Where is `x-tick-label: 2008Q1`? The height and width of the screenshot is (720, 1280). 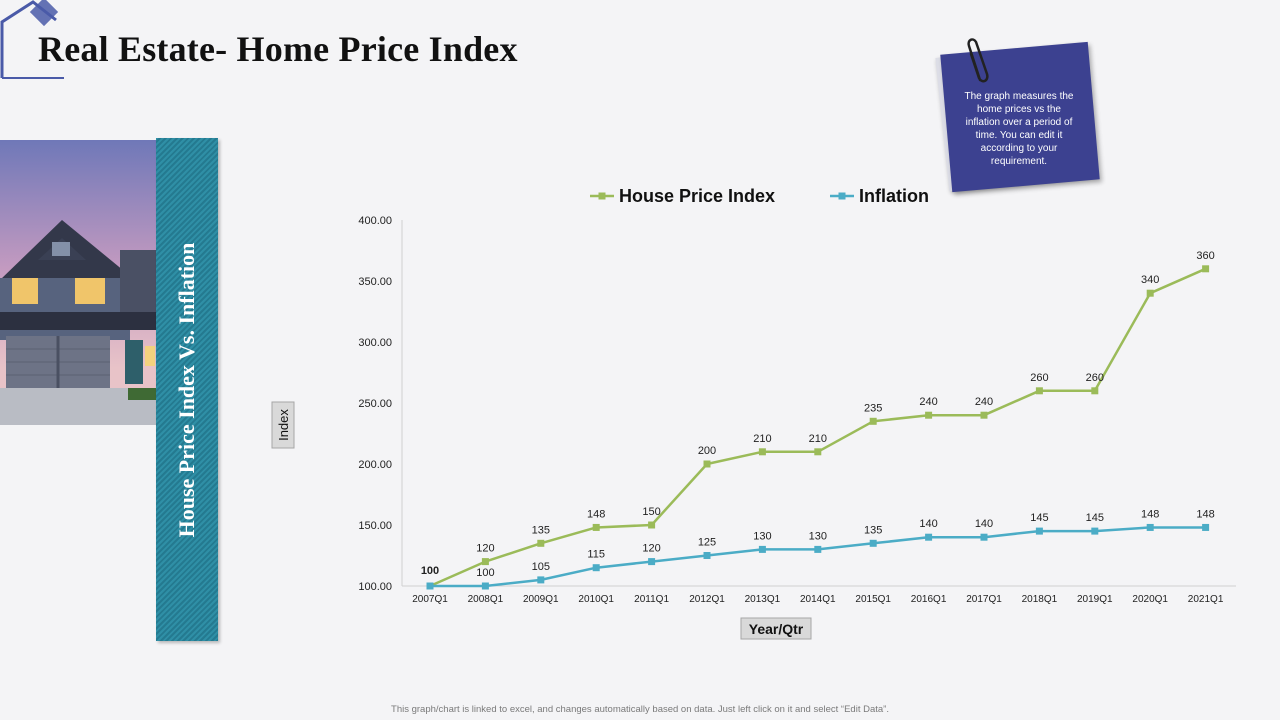
x-tick-label: 2008Q1 is located at coordinates (486, 599).